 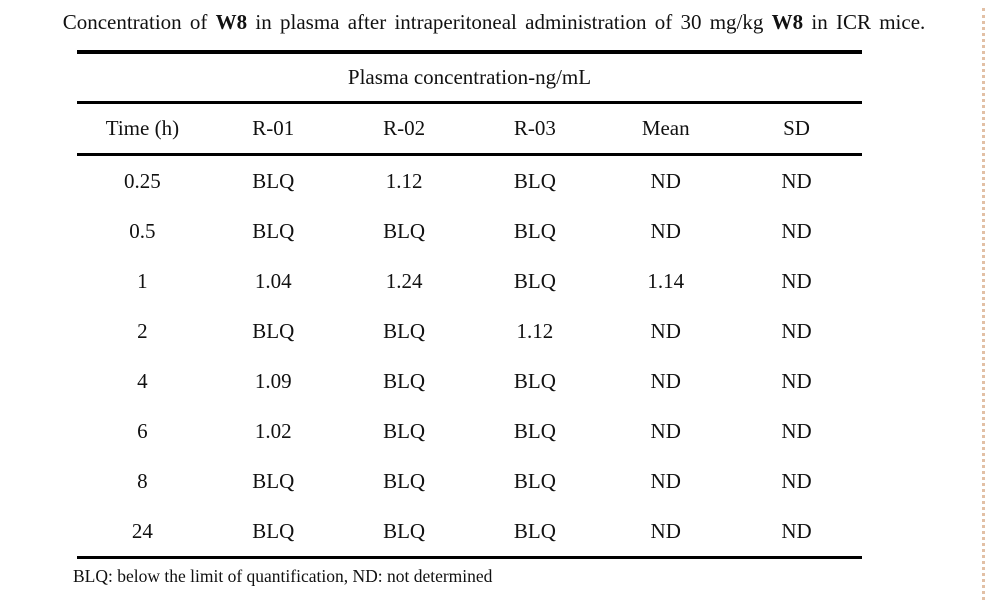 What do you see at coordinates (469, 181) in the screenshot?
I see `table-row: 0.25 BLQ 1.12 BLQ ND ND` at bounding box center [469, 181].